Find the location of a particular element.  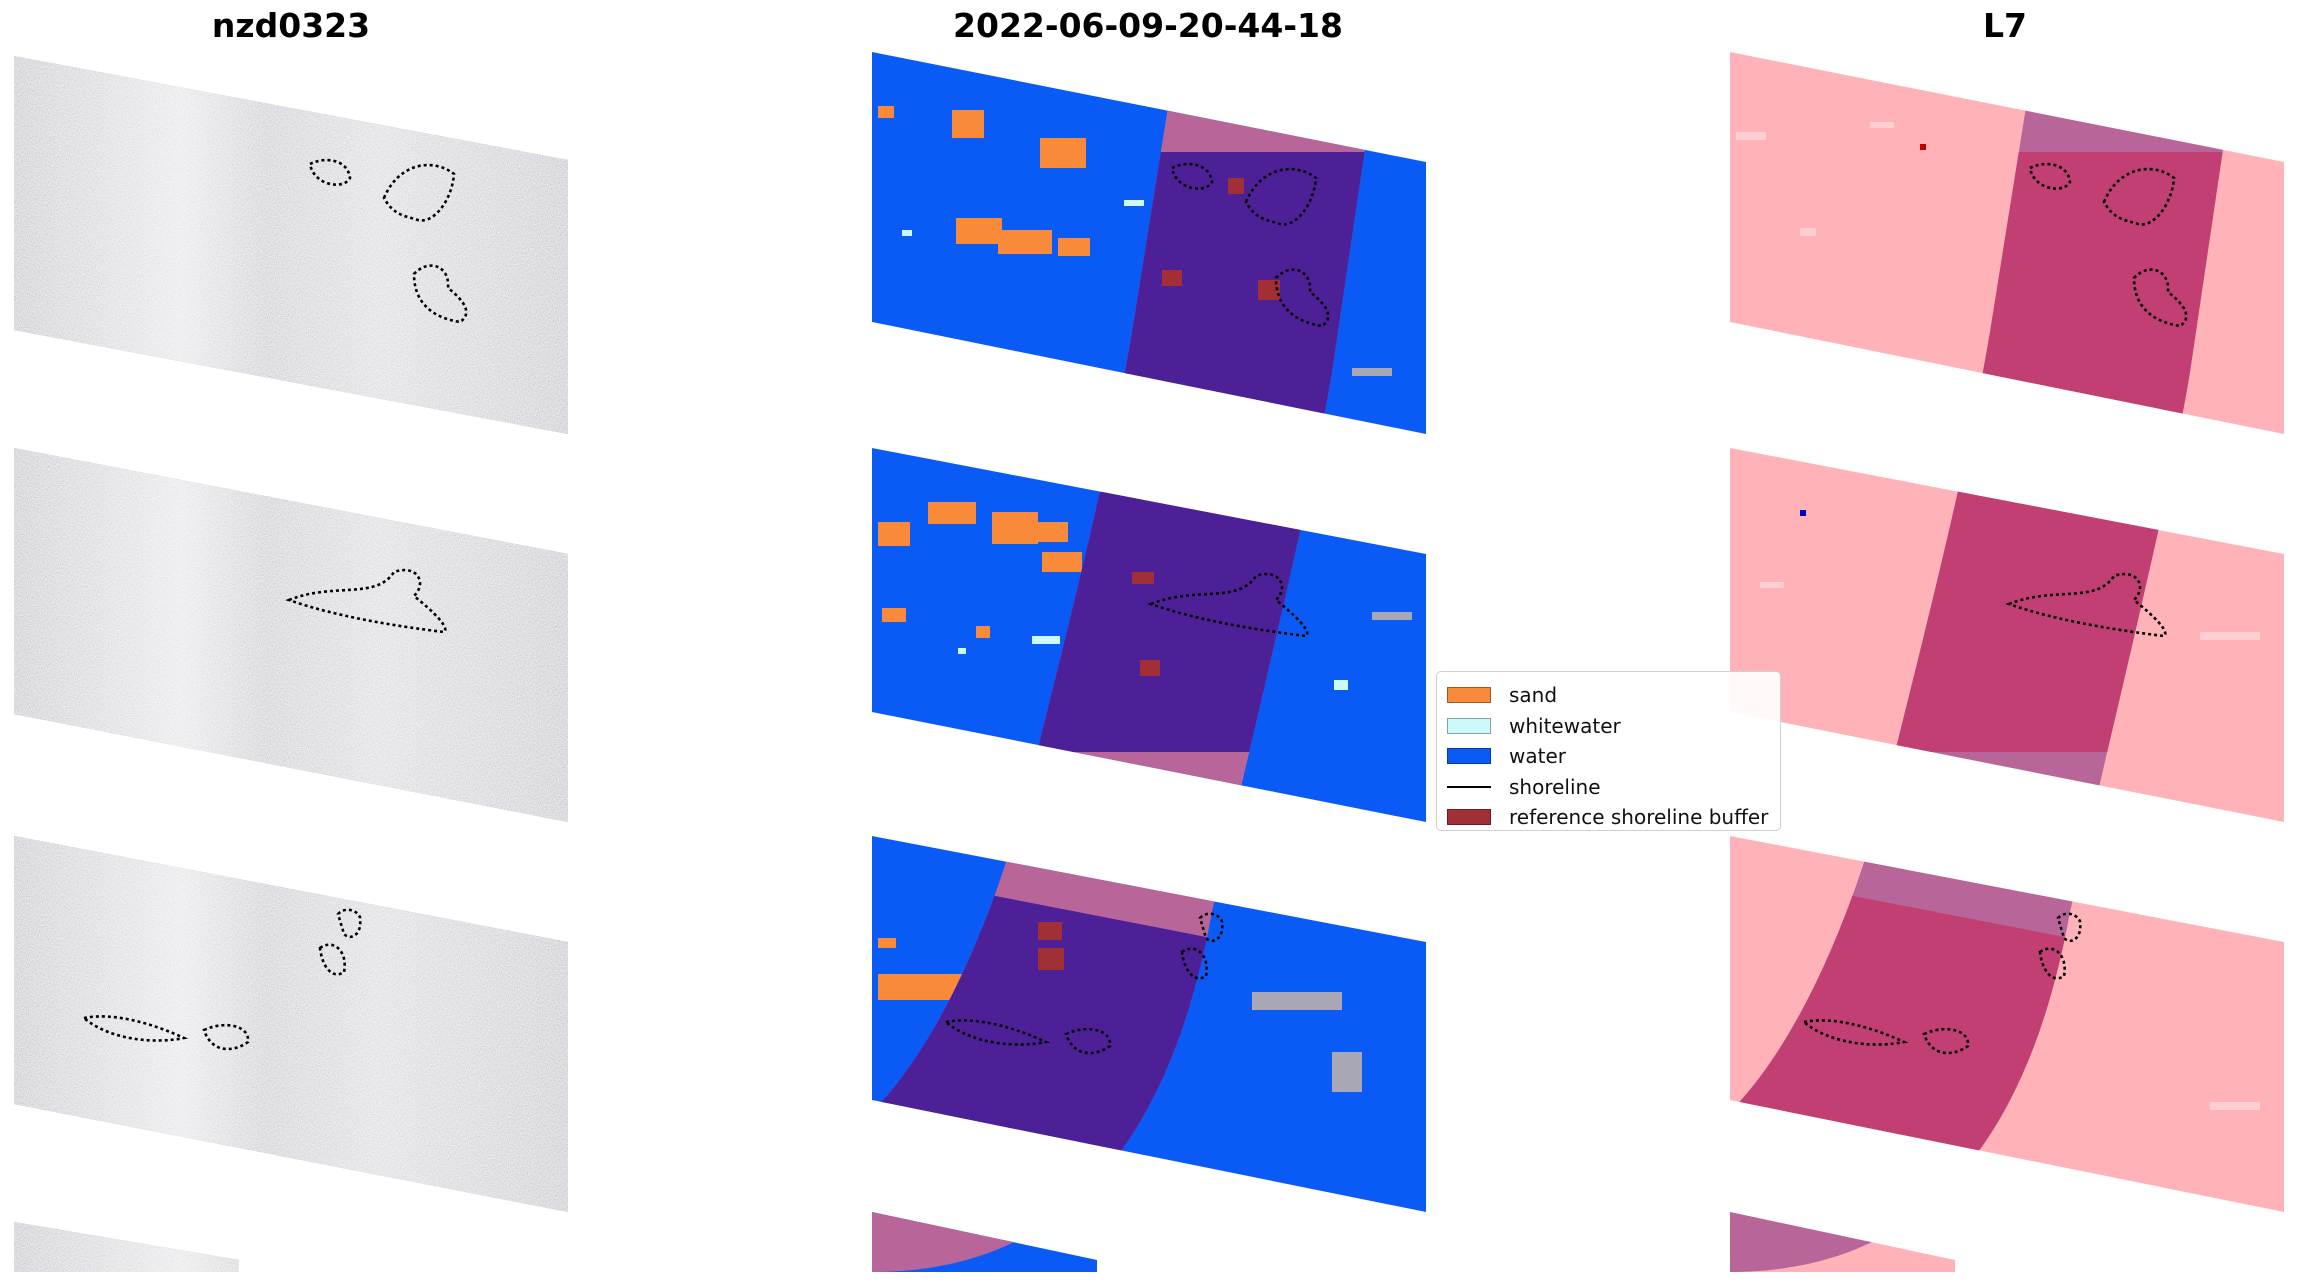

legend-swatch-shoreline is located at coordinates (1469, 787).